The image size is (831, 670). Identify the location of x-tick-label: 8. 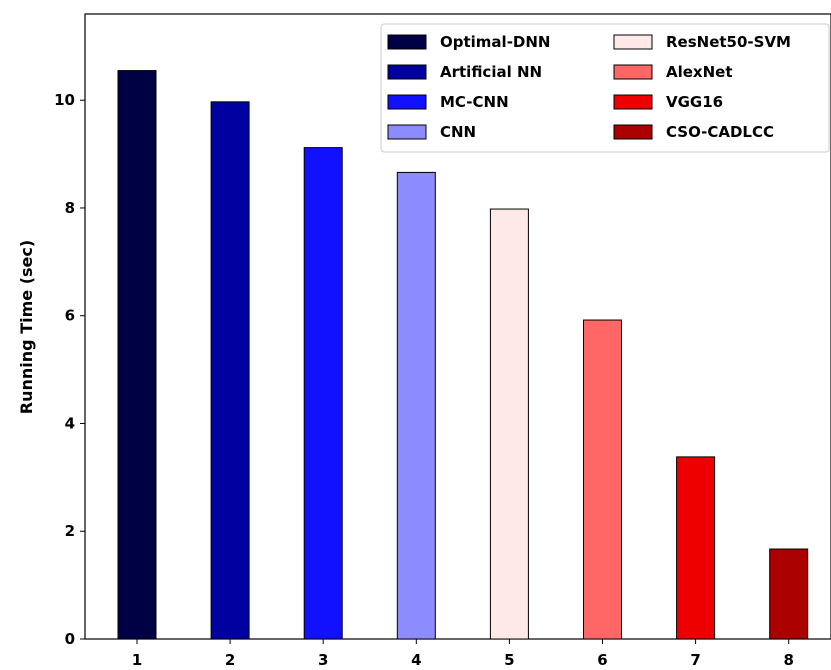
(788, 660).